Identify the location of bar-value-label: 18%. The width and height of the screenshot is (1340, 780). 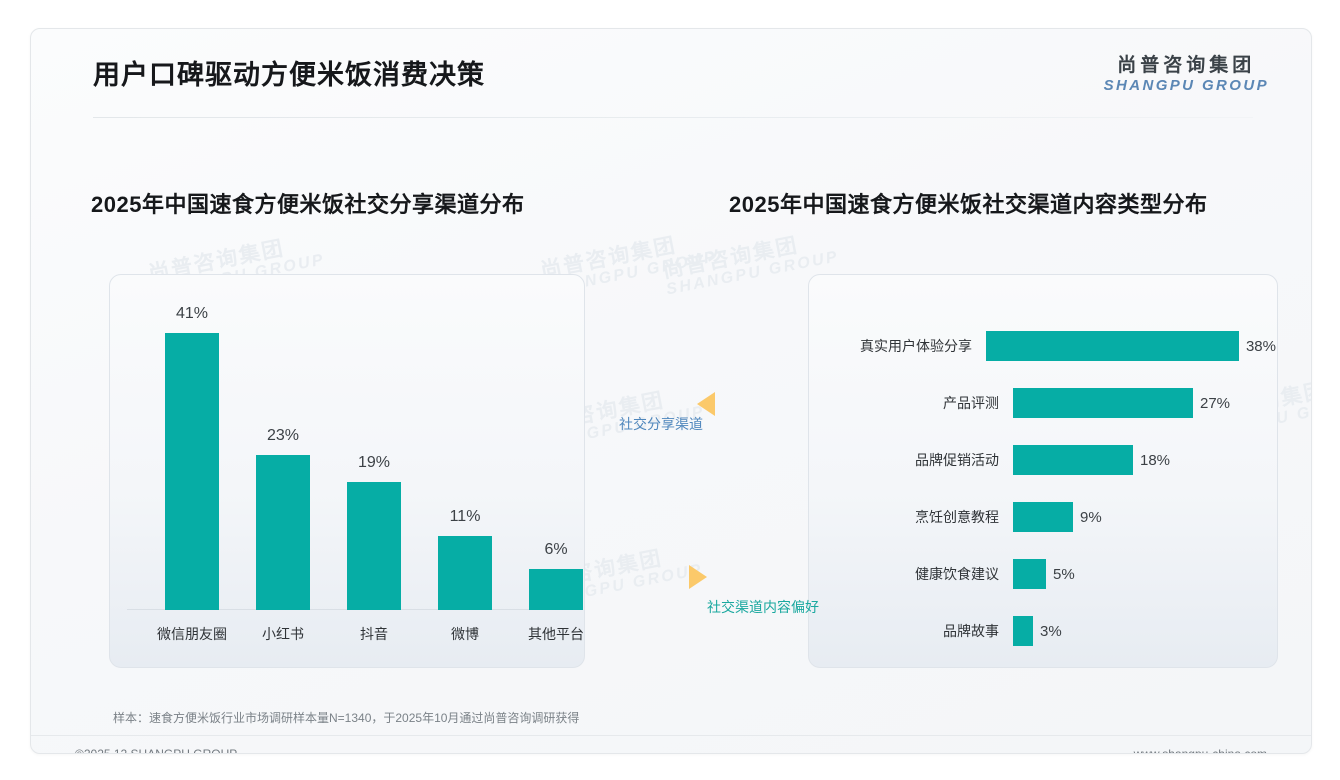
(1155, 460).